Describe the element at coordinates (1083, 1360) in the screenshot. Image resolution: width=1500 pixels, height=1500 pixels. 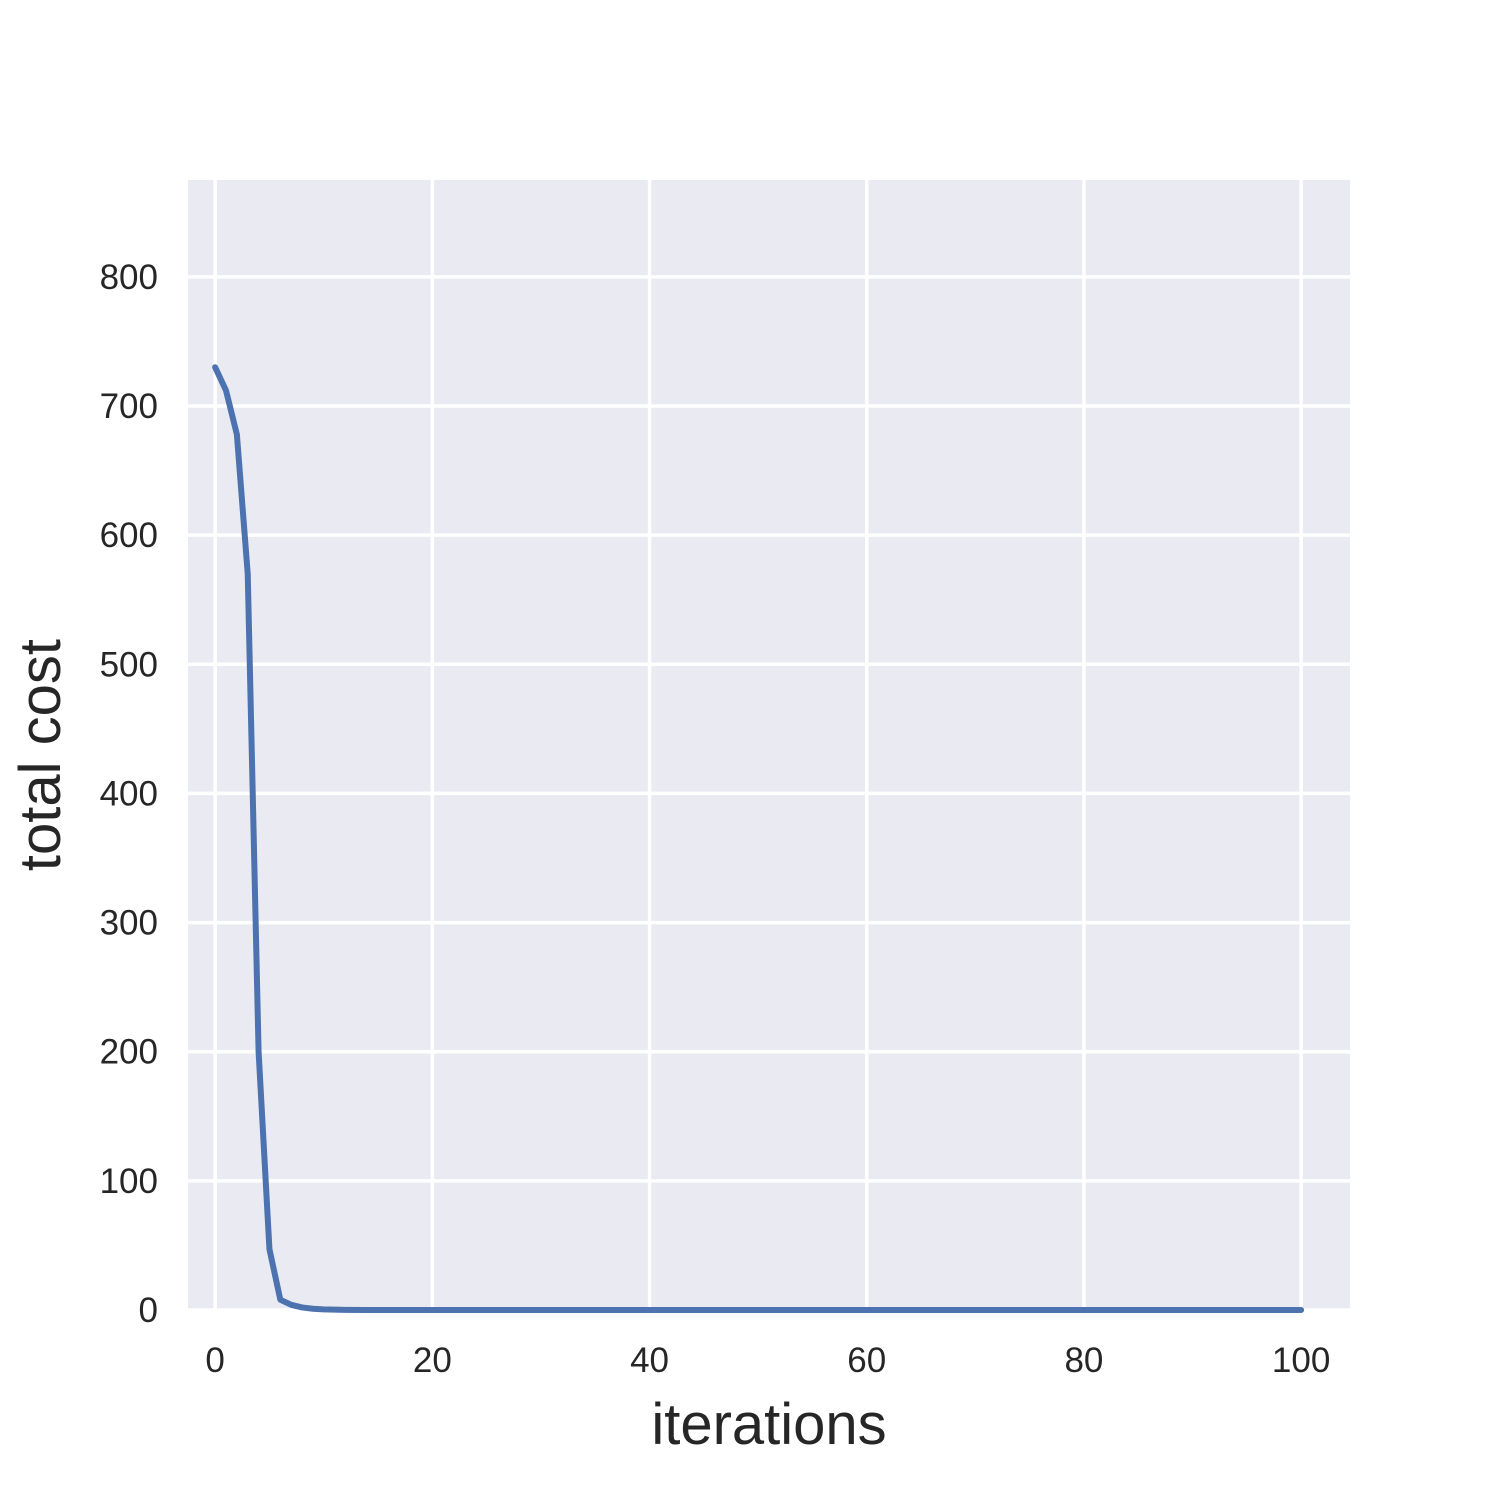
I see `x-tick-label: 80` at that location.